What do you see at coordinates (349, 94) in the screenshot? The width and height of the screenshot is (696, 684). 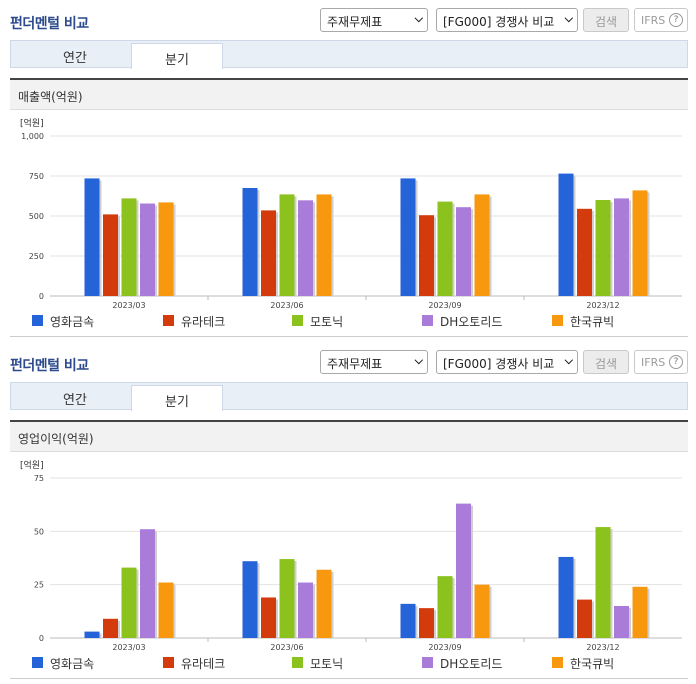 I see `section-header: 매출액(억원)` at bounding box center [349, 94].